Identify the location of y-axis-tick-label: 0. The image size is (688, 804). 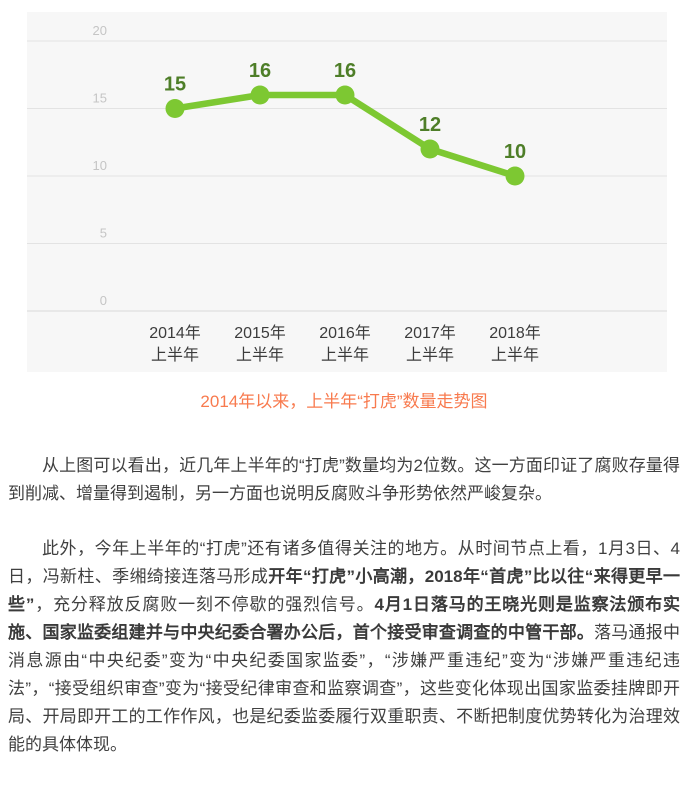
(103, 300).